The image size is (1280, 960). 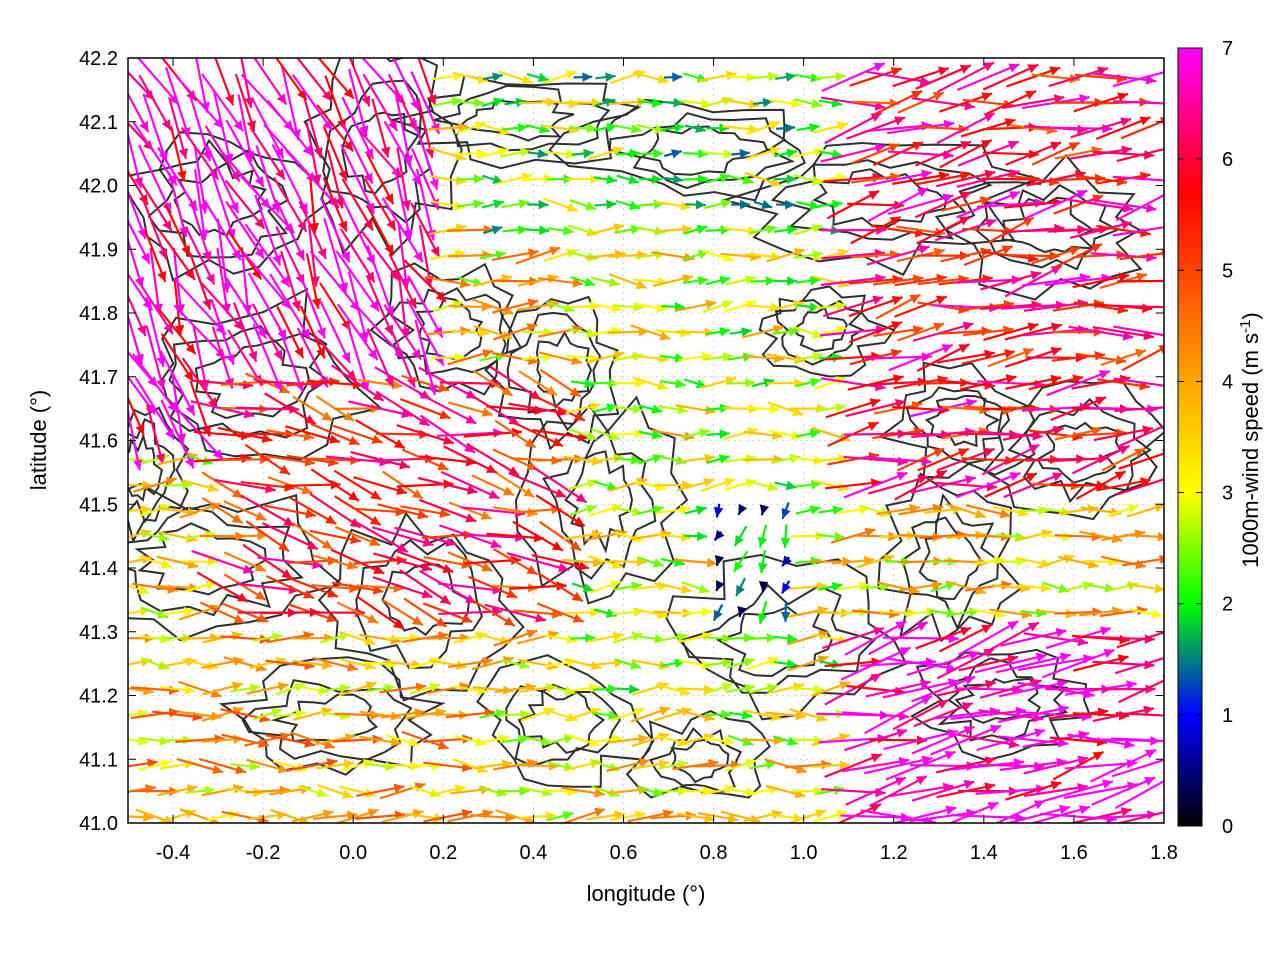 What do you see at coordinates (443, 853) in the screenshot?
I see `x-tick-label: 0.2` at bounding box center [443, 853].